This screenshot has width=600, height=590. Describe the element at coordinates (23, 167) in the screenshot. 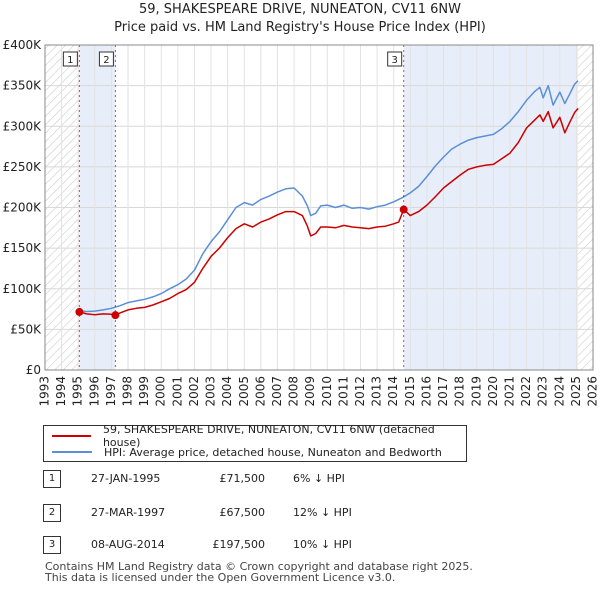

I see `y-tick-label: £250K` at that location.